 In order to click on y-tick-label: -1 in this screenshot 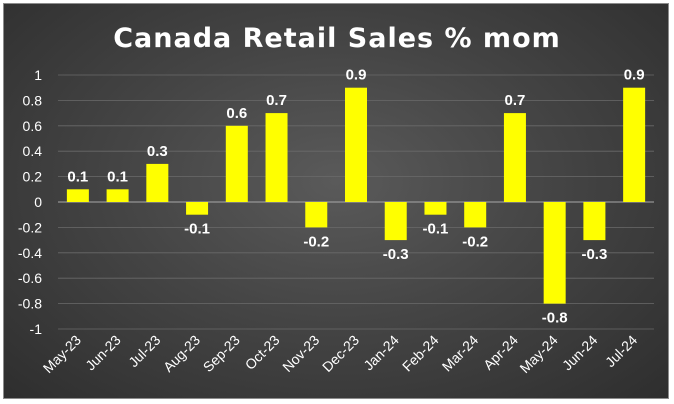, I will do `click(36, 329)`.